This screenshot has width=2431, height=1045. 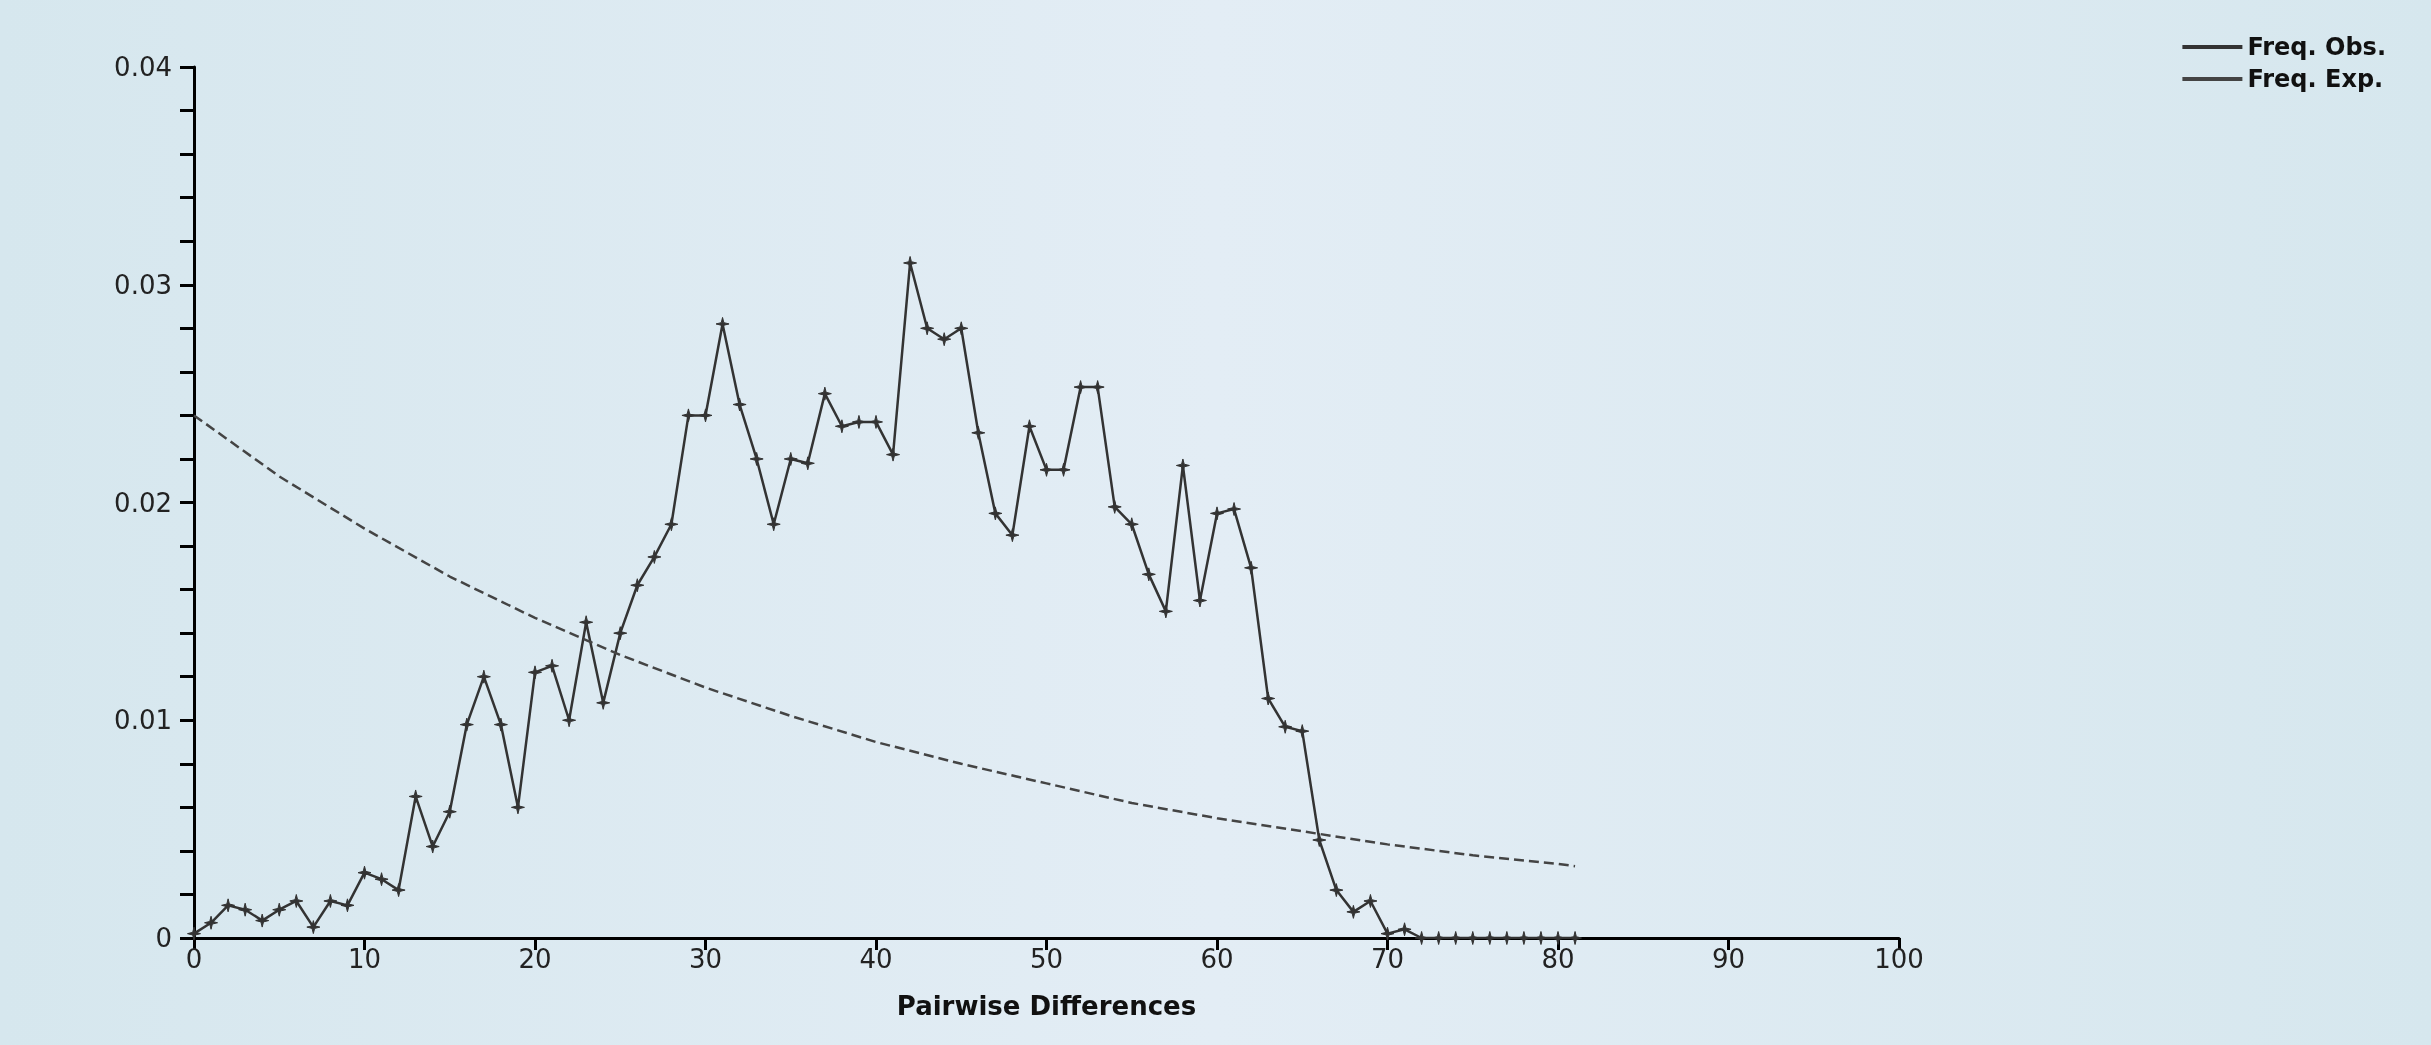 I want to click on x-tick-label: 0, so click(x=194, y=959).